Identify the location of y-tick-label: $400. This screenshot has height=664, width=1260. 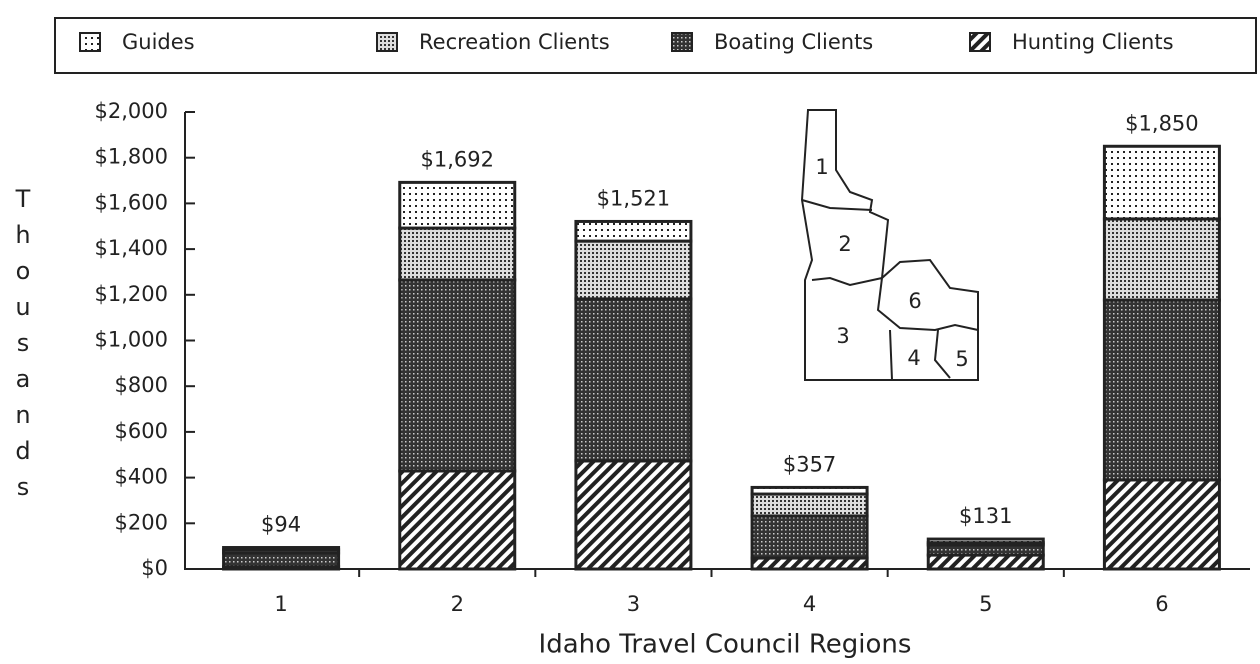
(141, 477).